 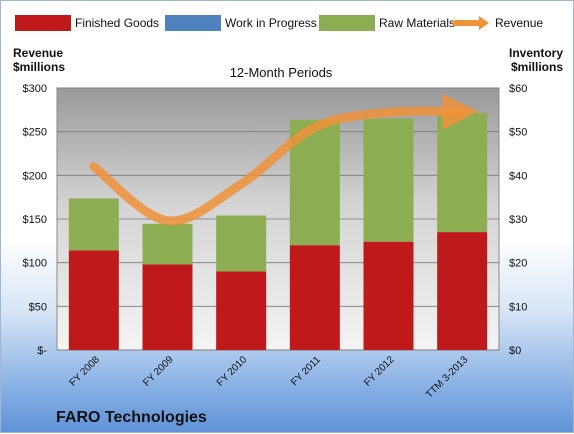 I want to click on right-tick-label: $20, so click(x=518, y=264).